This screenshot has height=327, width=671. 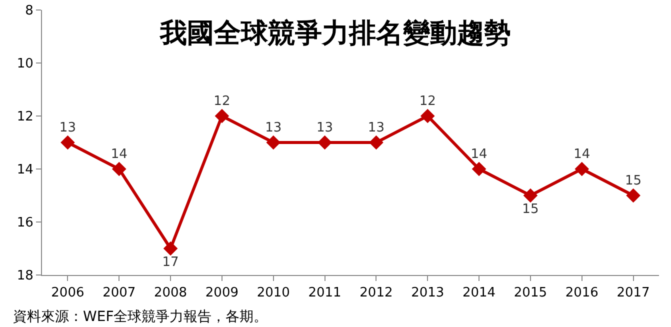 I want to click on data-label: 17, so click(x=170, y=262).